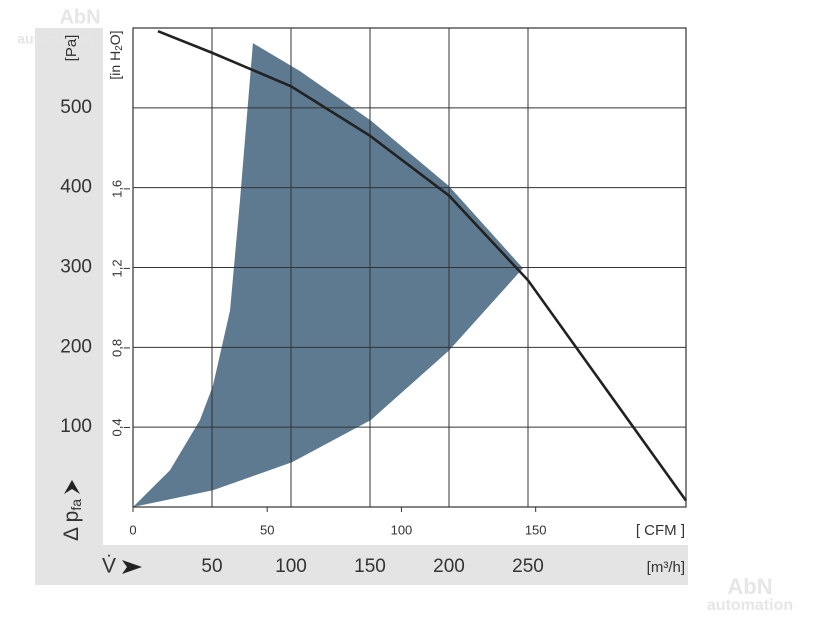 This screenshot has height=624, width=816. What do you see at coordinates (528, 566) in the screenshot?
I see `x-tick-label: 250` at bounding box center [528, 566].